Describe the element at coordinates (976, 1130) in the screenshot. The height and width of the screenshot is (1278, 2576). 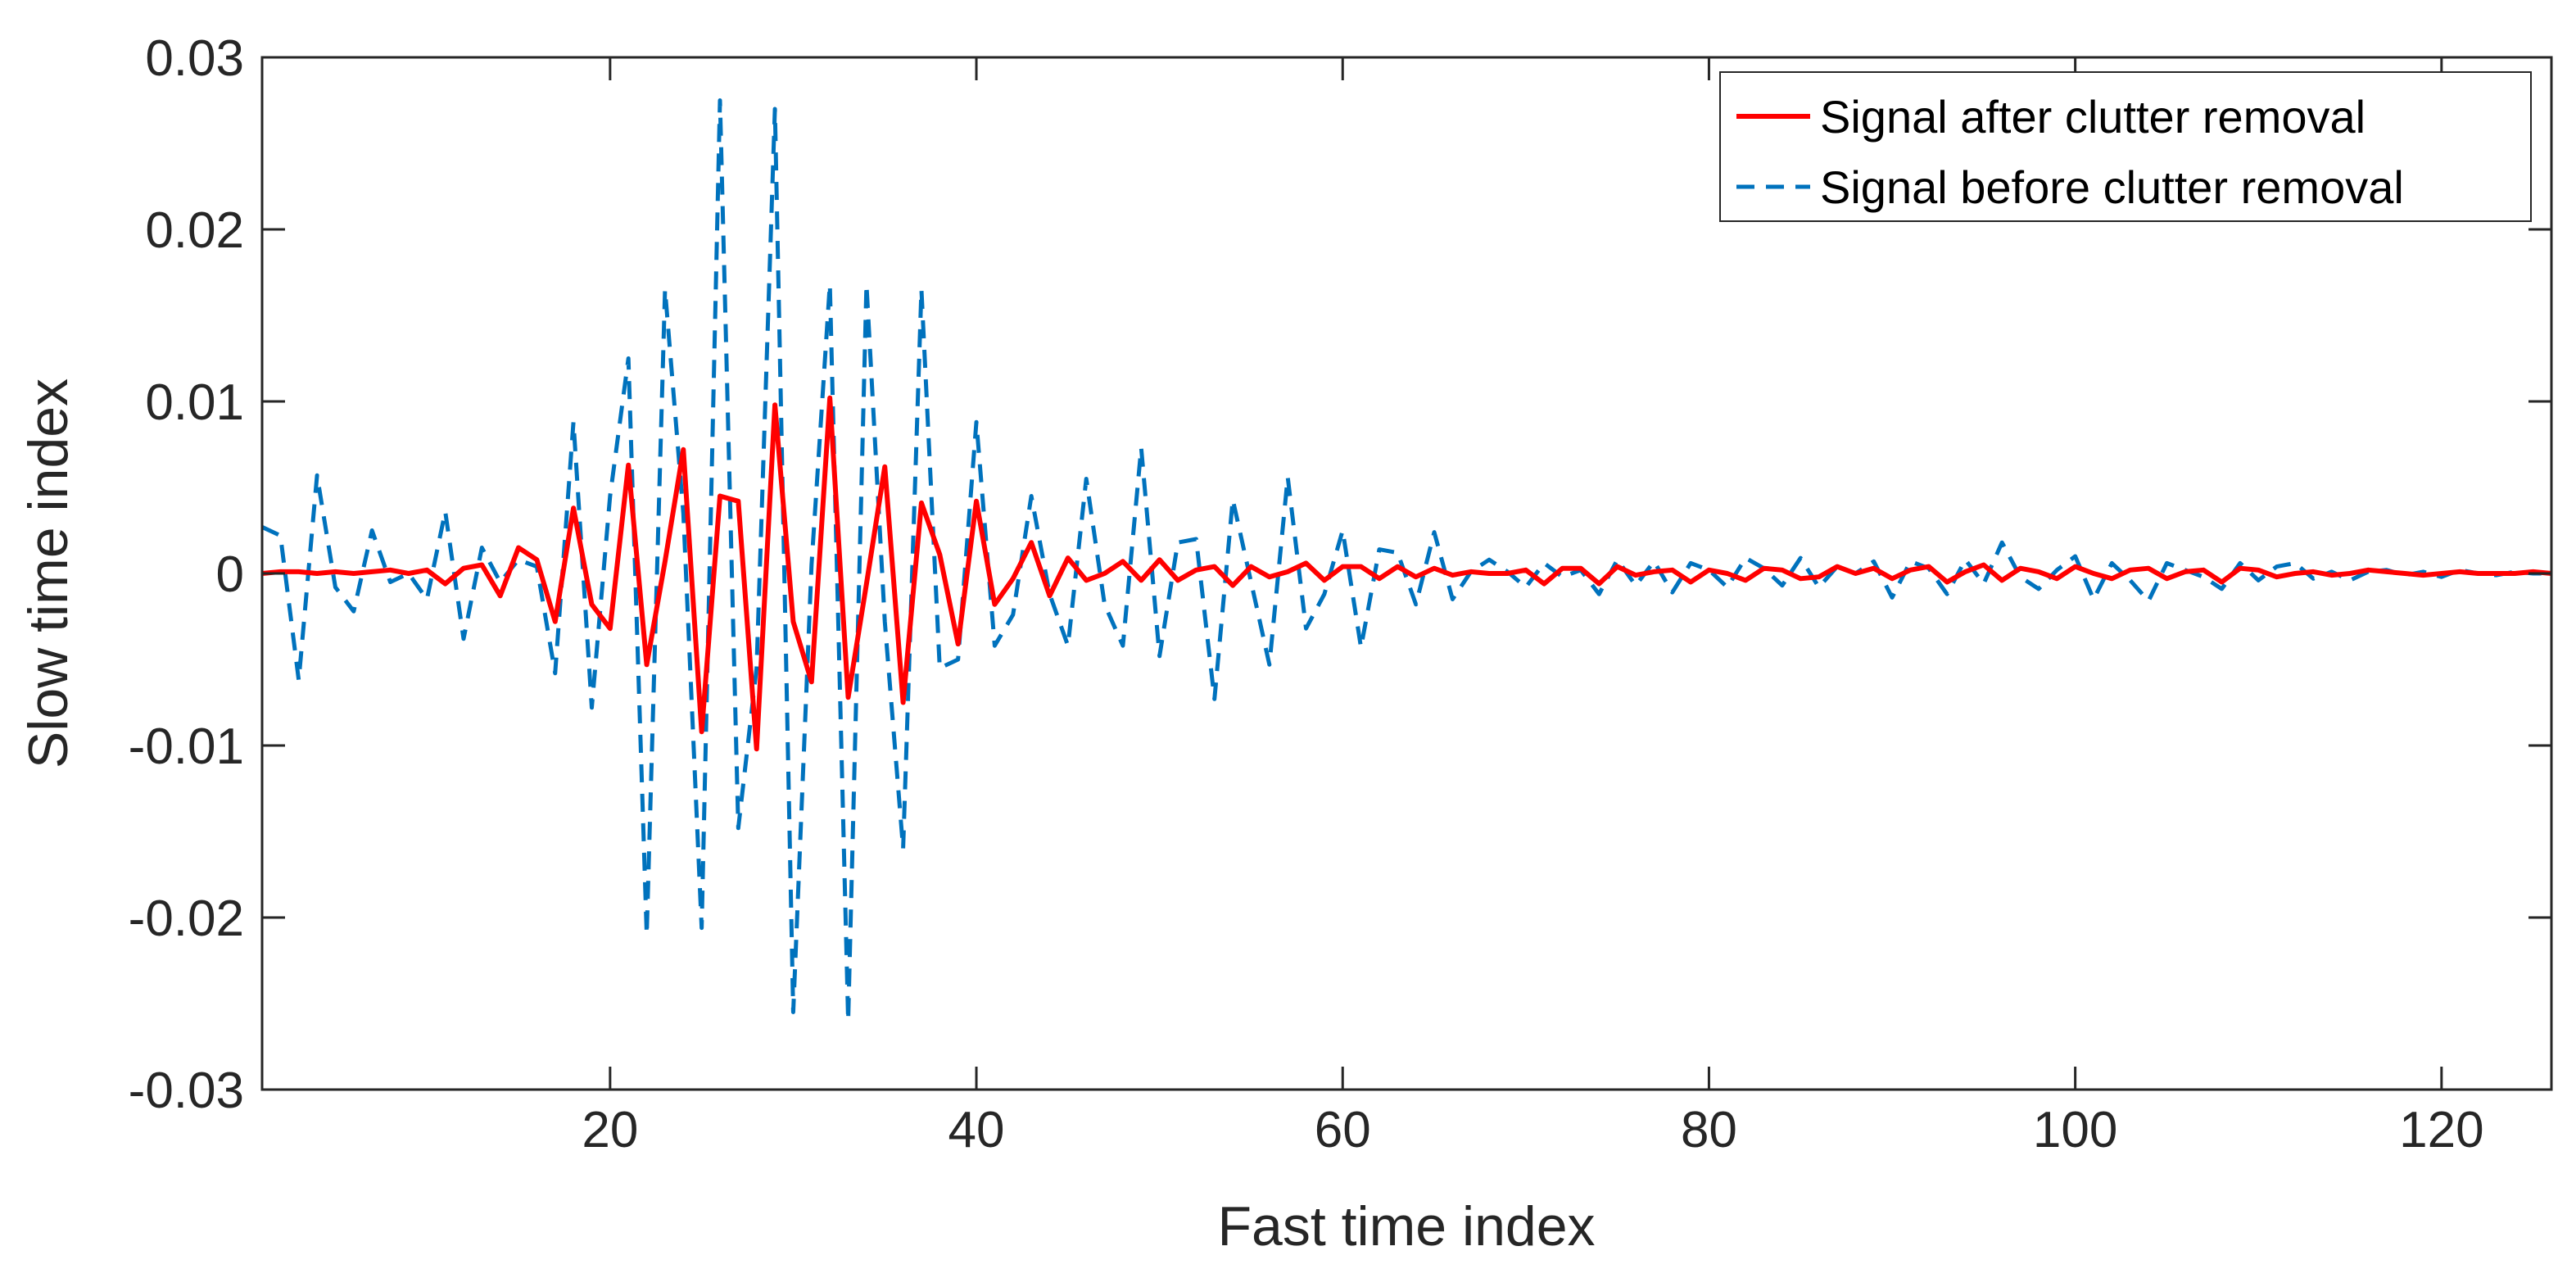
I see `x-tick-label: 40` at that location.